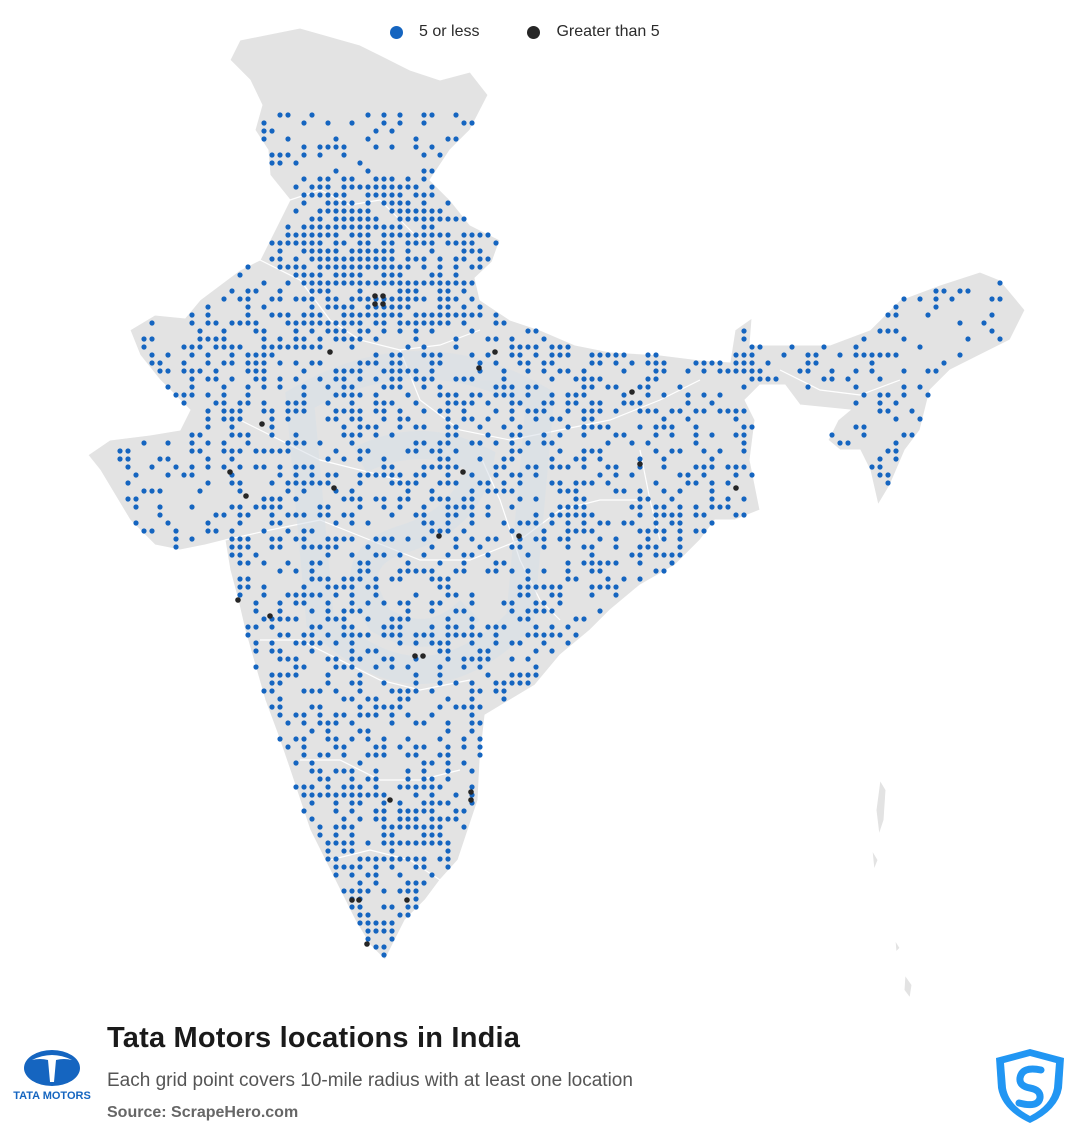 The image size is (1072, 1133). What do you see at coordinates (608, 31) in the screenshot?
I see `legend-label-greater-than-5: Greater than 5` at bounding box center [608, 31].